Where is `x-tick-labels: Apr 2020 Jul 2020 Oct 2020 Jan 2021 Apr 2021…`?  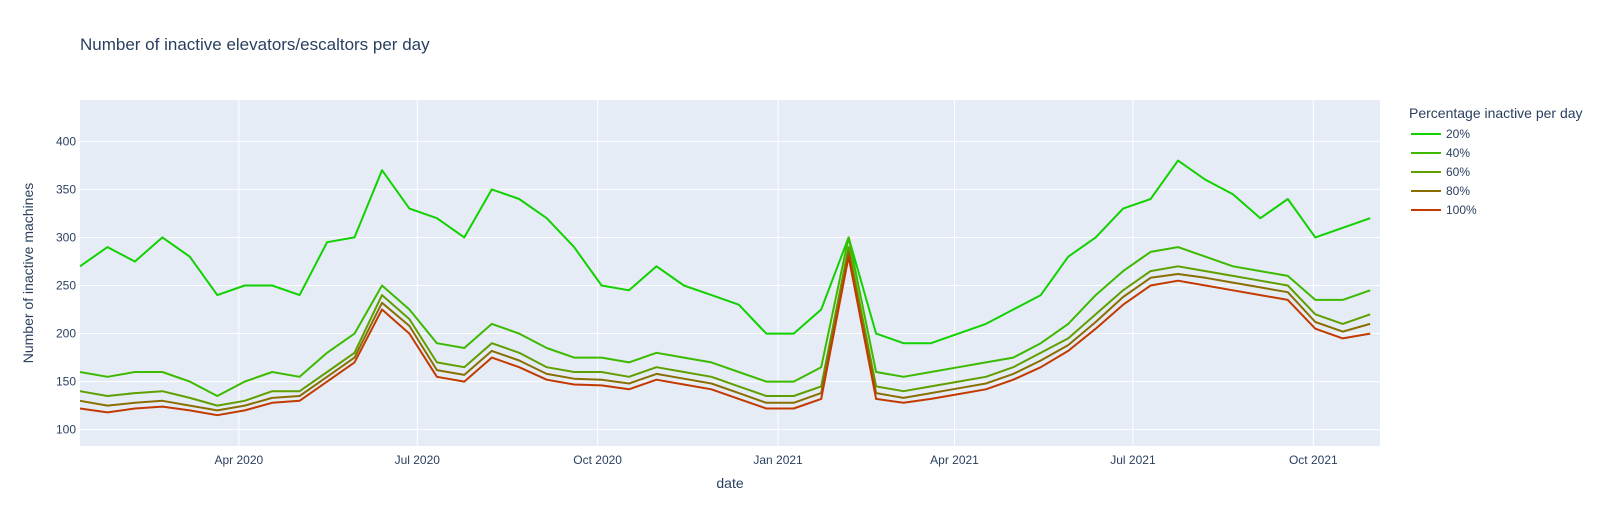
x-tick-labels: Apr 2020 Jul 2020 Oct 2020 Jan 2021 Apr 2021… is located at coordinates (776, 460).